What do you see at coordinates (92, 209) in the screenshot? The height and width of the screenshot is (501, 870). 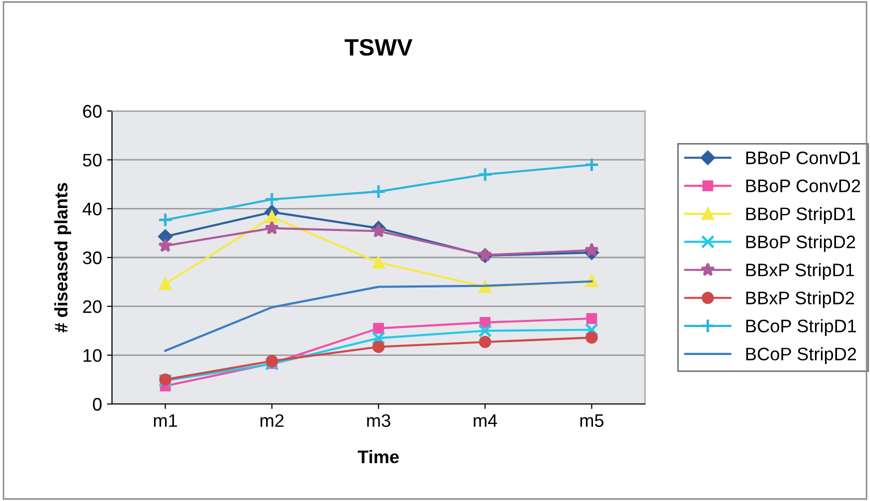 I see `y-tick-label: 40` at bounding box center [92, 209].